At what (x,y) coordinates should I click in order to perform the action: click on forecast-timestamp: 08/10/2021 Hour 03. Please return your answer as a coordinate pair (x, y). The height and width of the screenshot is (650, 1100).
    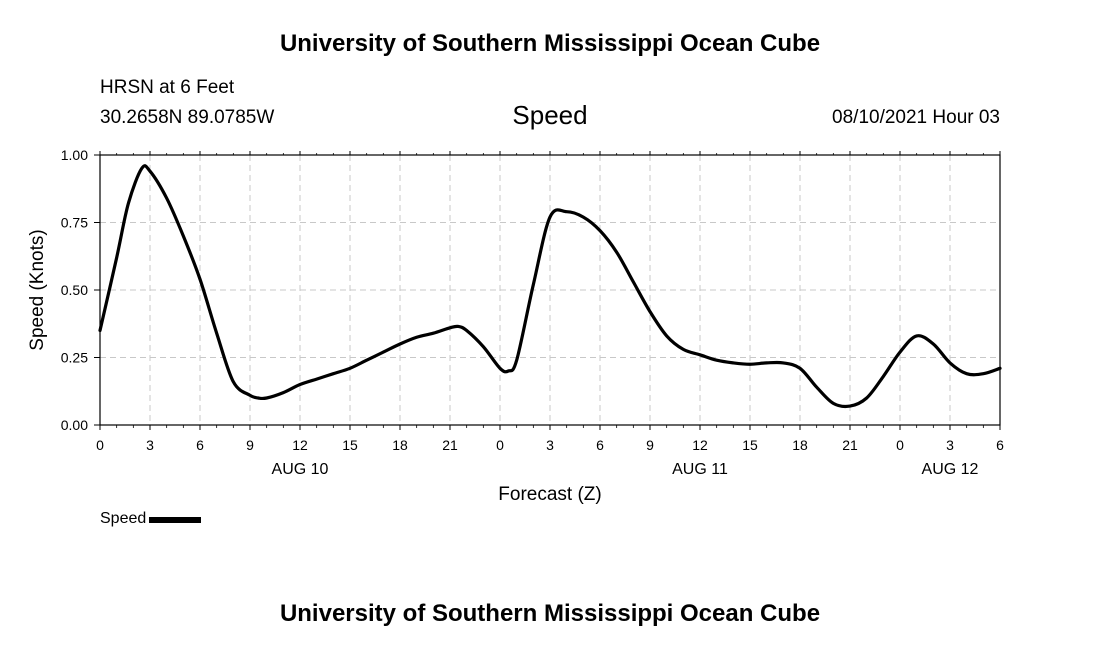
    Looking at the image, I should click on (916, 117).